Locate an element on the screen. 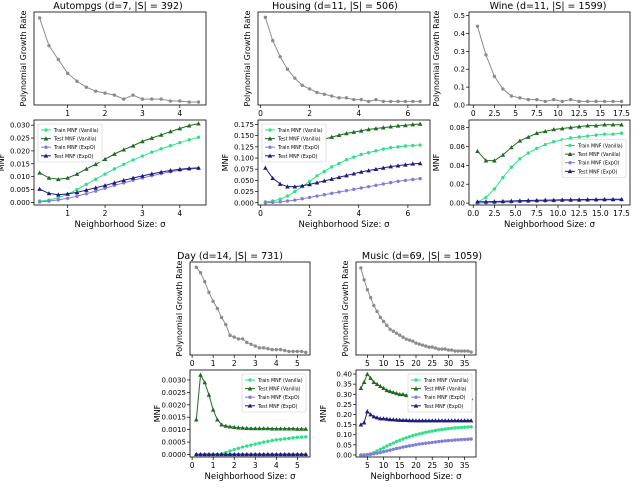  legend-label: Train MNF (Vanilla) is located at coordinates (600, 147).